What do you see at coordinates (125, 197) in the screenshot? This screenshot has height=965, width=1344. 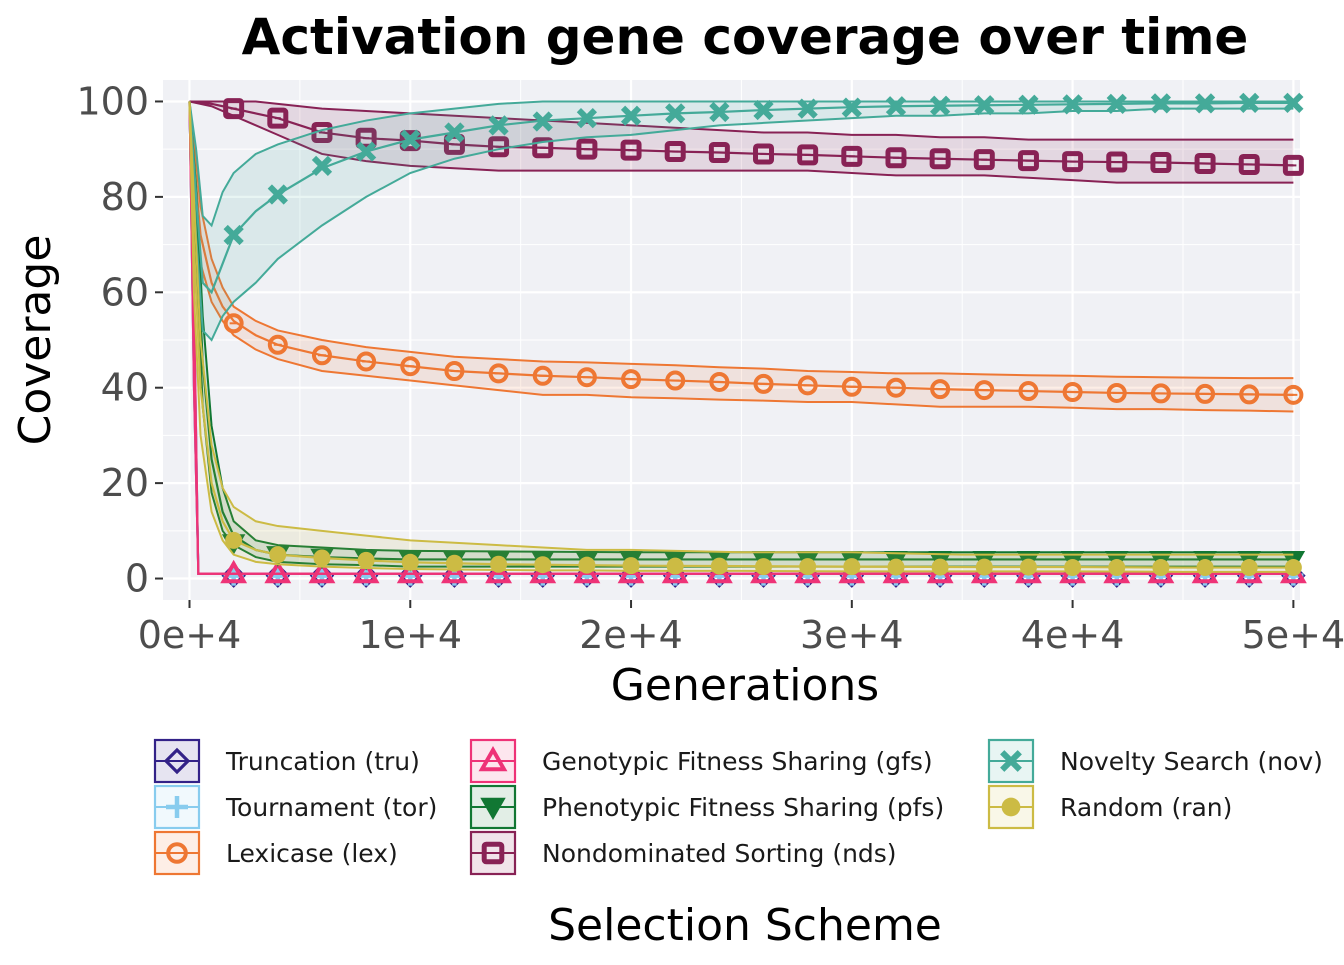 I see `y-tick-label: 80` at bounding box center [125, 197].